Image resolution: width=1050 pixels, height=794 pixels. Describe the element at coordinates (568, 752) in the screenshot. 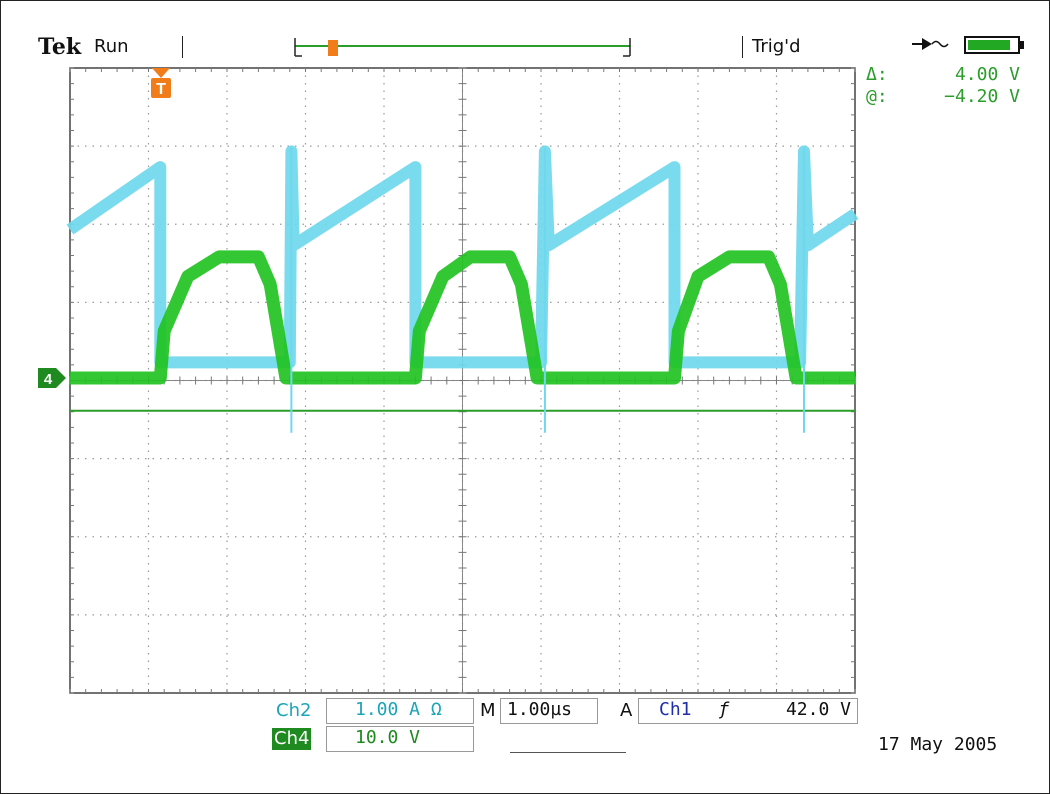

I see `footer-divider` at that location.